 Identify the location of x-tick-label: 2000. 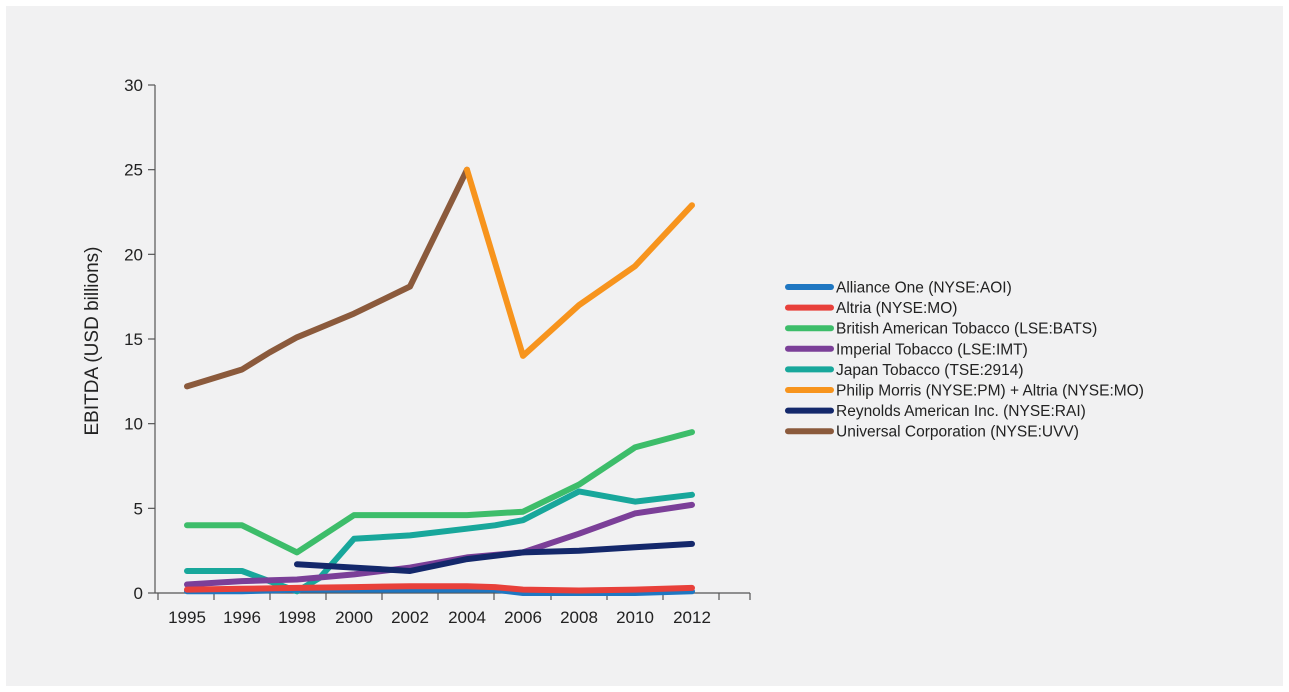
(354, 617).